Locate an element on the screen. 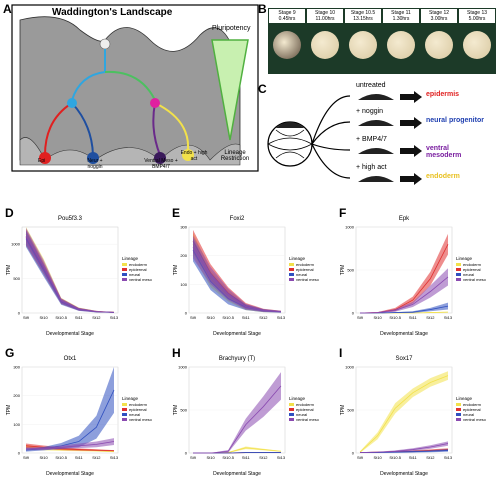  panel-letter: D is located at coordinates (9, 213).